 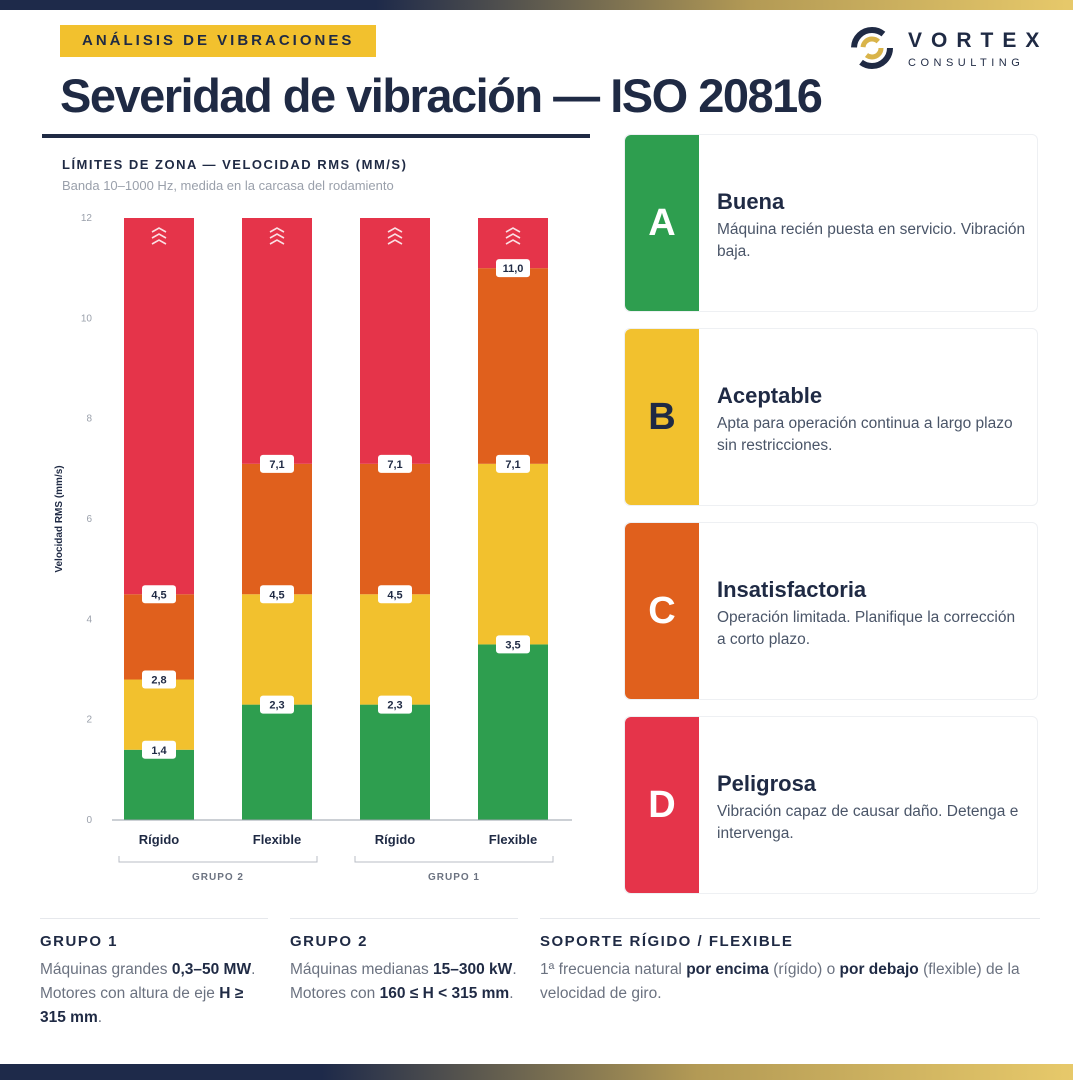 I want to click on zone-letter: B, so click(x=662, y=417).